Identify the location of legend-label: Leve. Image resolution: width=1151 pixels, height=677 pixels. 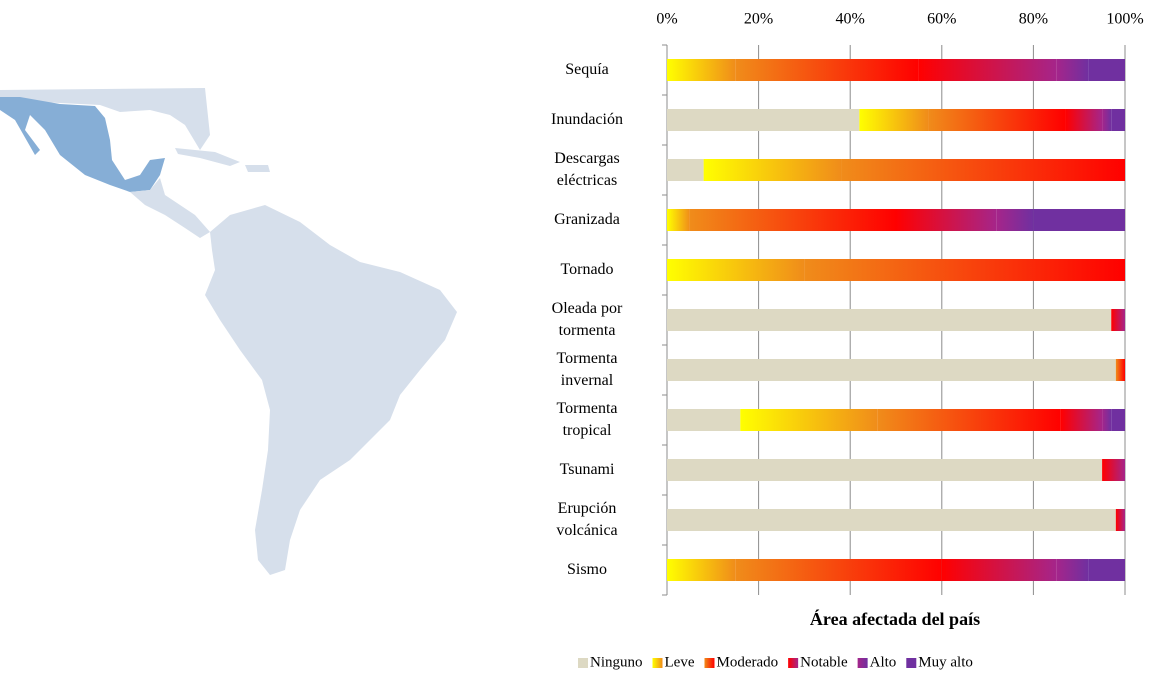
(680, 662).